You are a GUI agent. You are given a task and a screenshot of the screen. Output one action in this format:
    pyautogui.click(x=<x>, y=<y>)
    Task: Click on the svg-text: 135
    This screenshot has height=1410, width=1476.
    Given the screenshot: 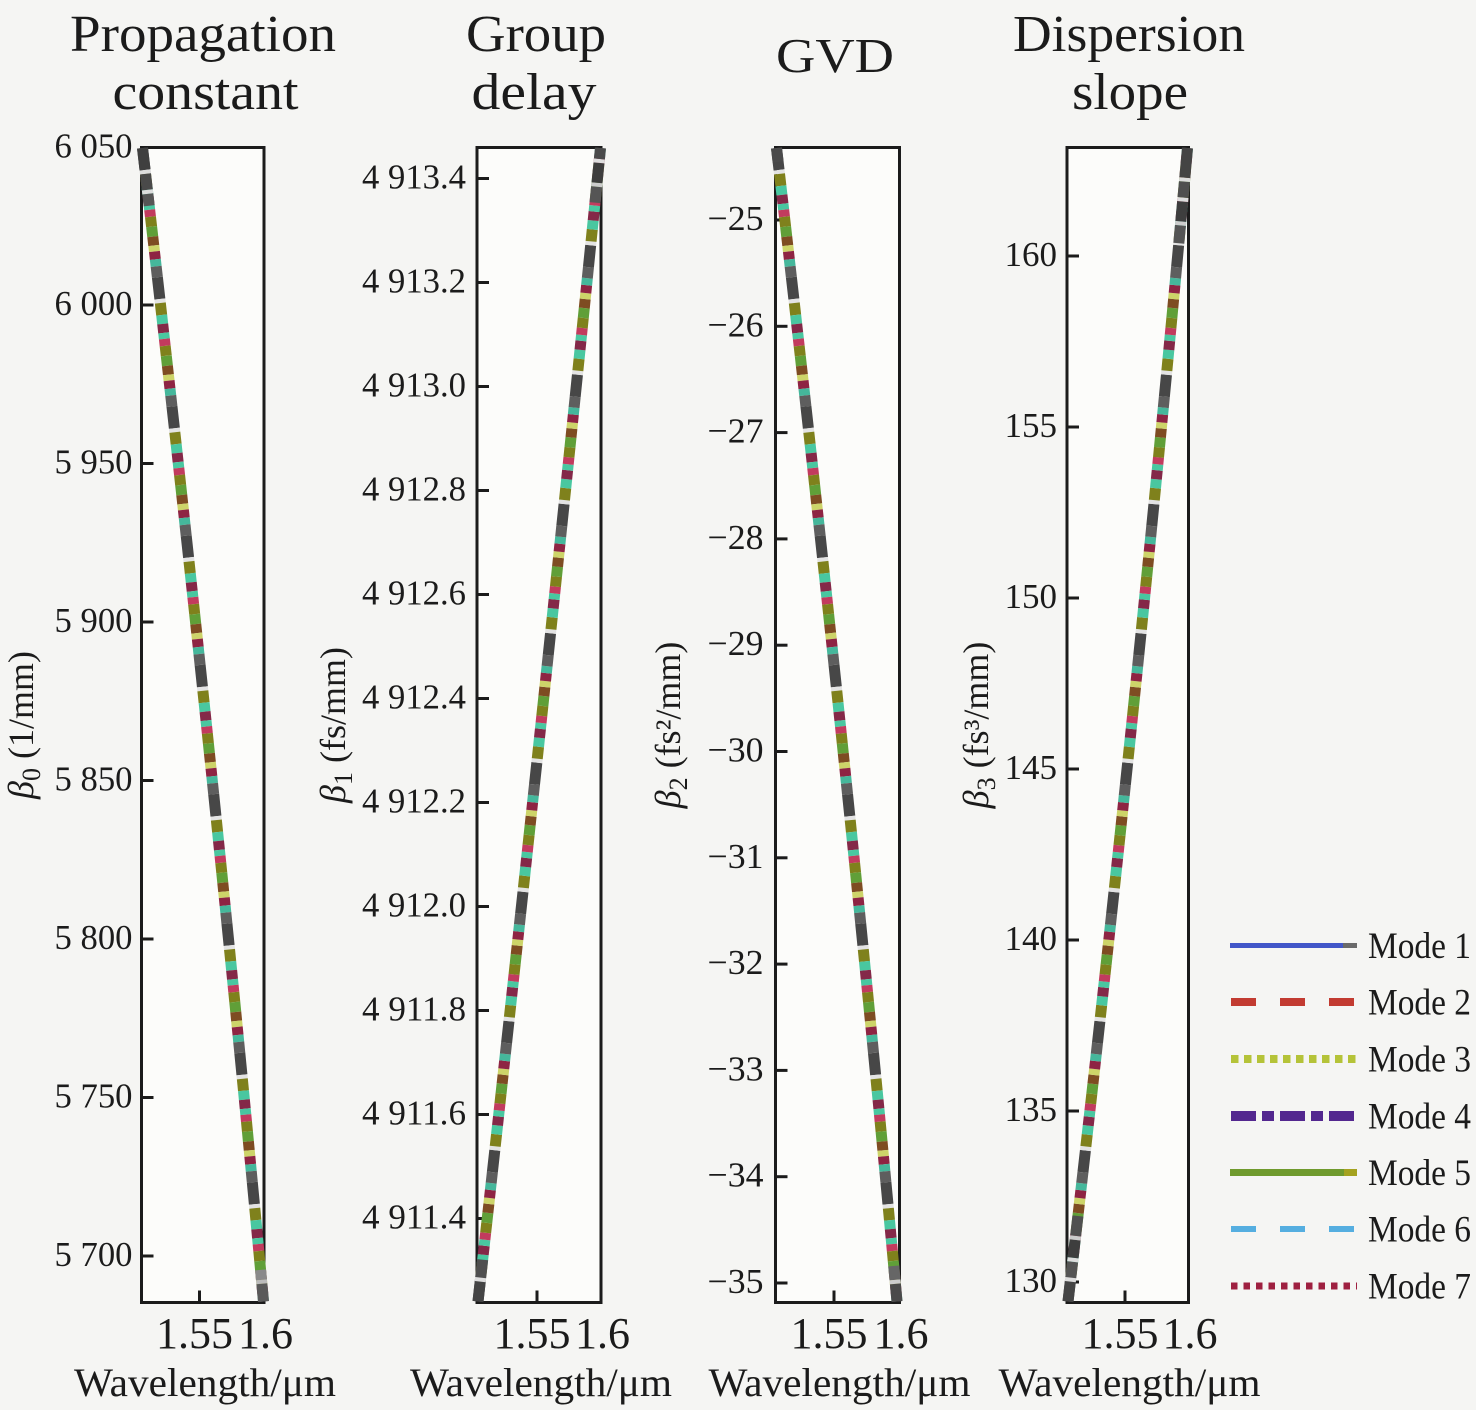 What is the action you would take?
    pyautogui.click(x=1031, y=1109)
    